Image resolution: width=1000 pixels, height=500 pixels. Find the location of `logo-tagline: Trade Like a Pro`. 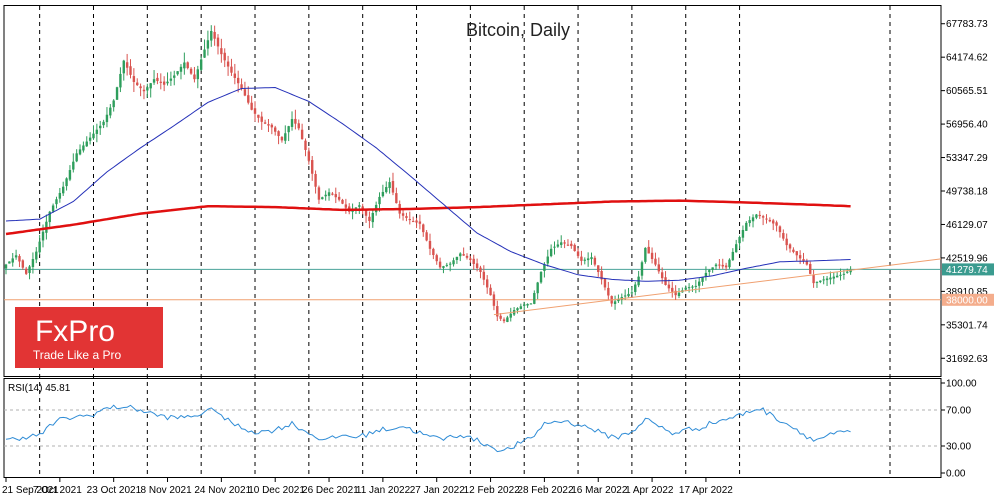

logo-tagline: Trade Like a Pro is located at coordinates (77, 355).